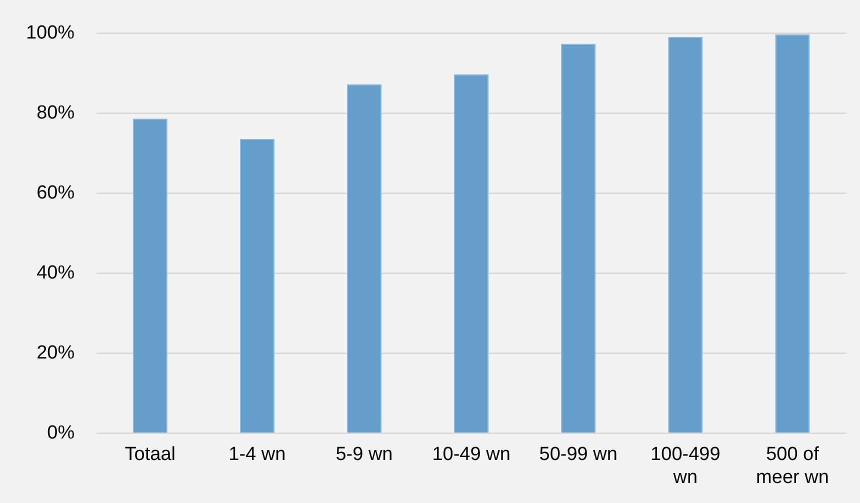 The height and width of the screenshot is (503, 860). What do you see at coordinates (50, 33) in the screenshot?
I see `y-tick-label: 100%` at bounding box center [50, 33].